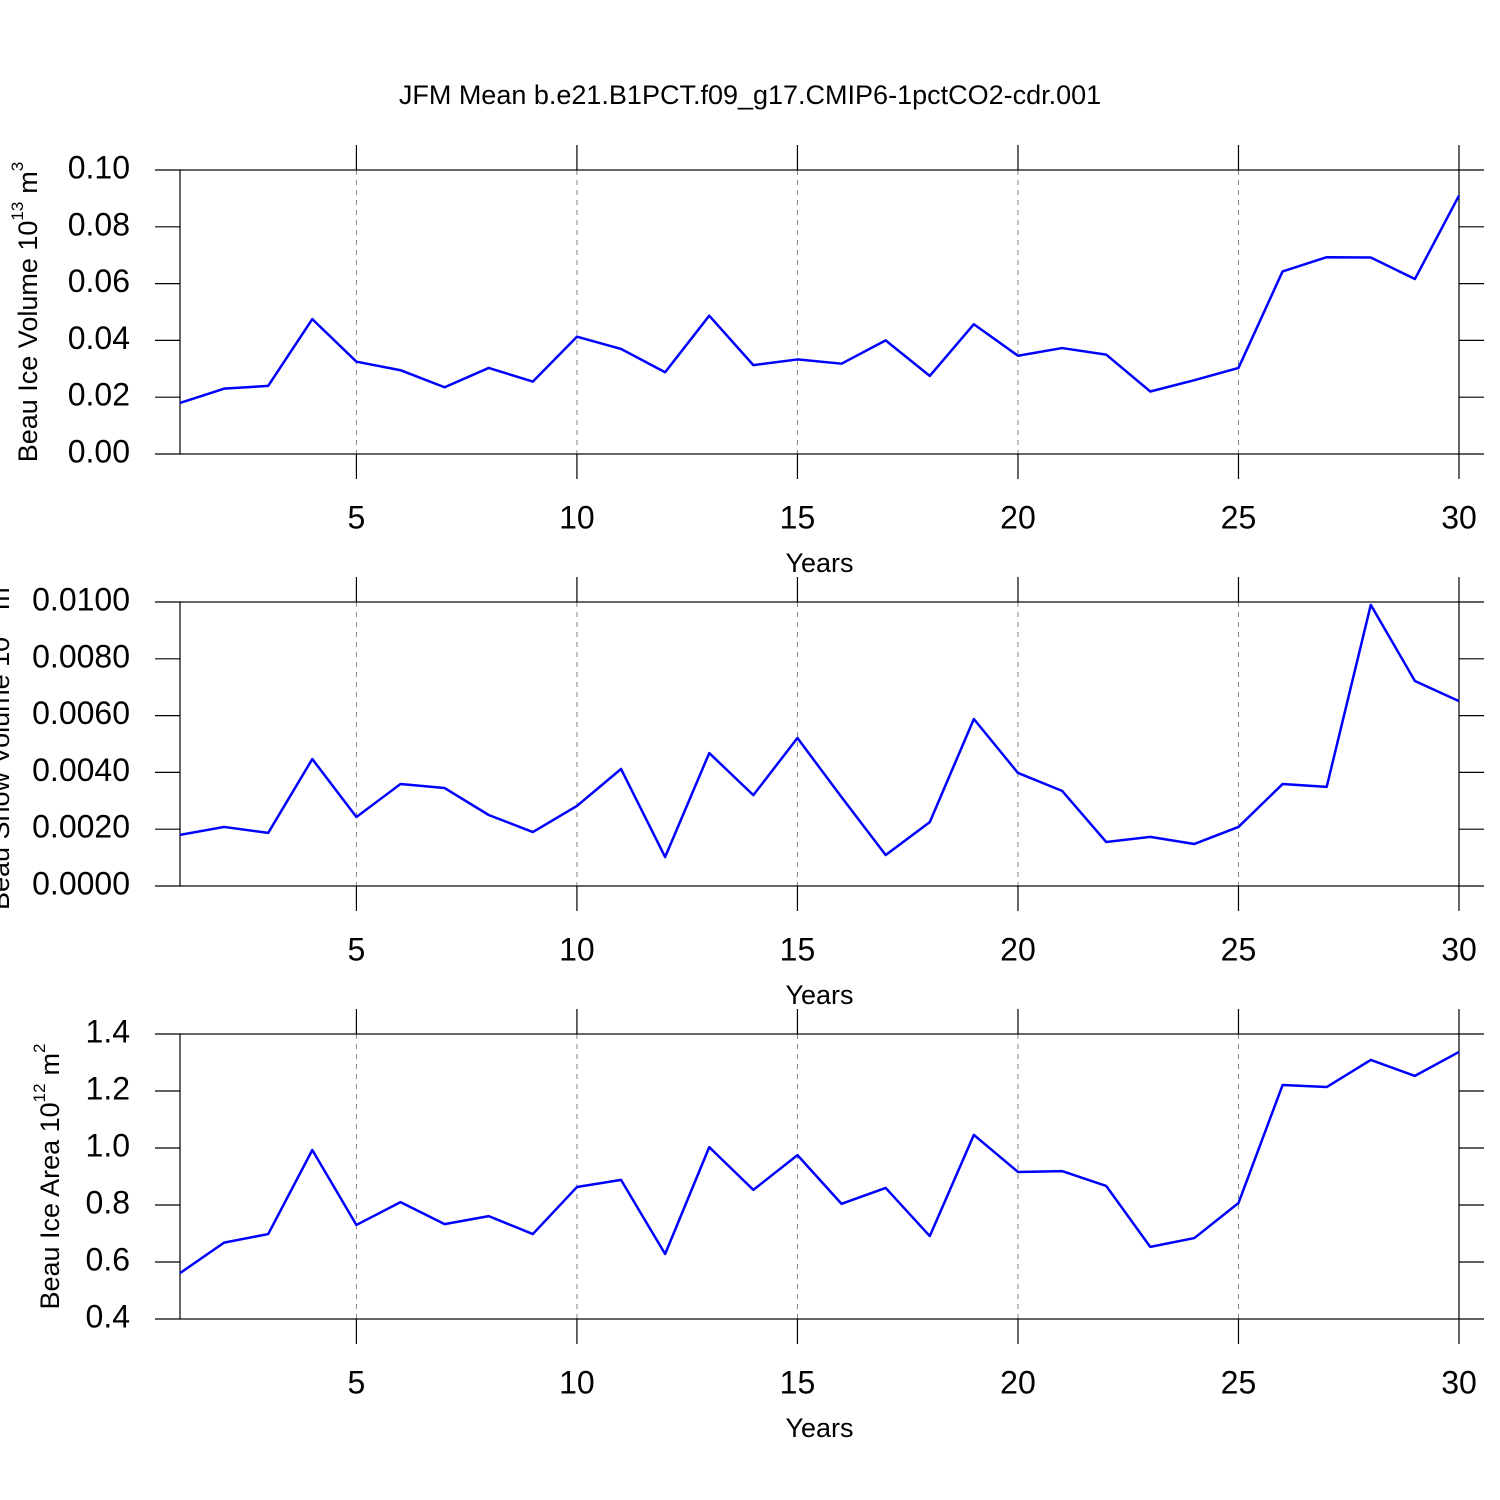 The width and height of the screenshot is (1500, 1500). Describe the element at coordinates (81, 656) in the screenshot. I see `y-tick-label: 0.0080` at that location.